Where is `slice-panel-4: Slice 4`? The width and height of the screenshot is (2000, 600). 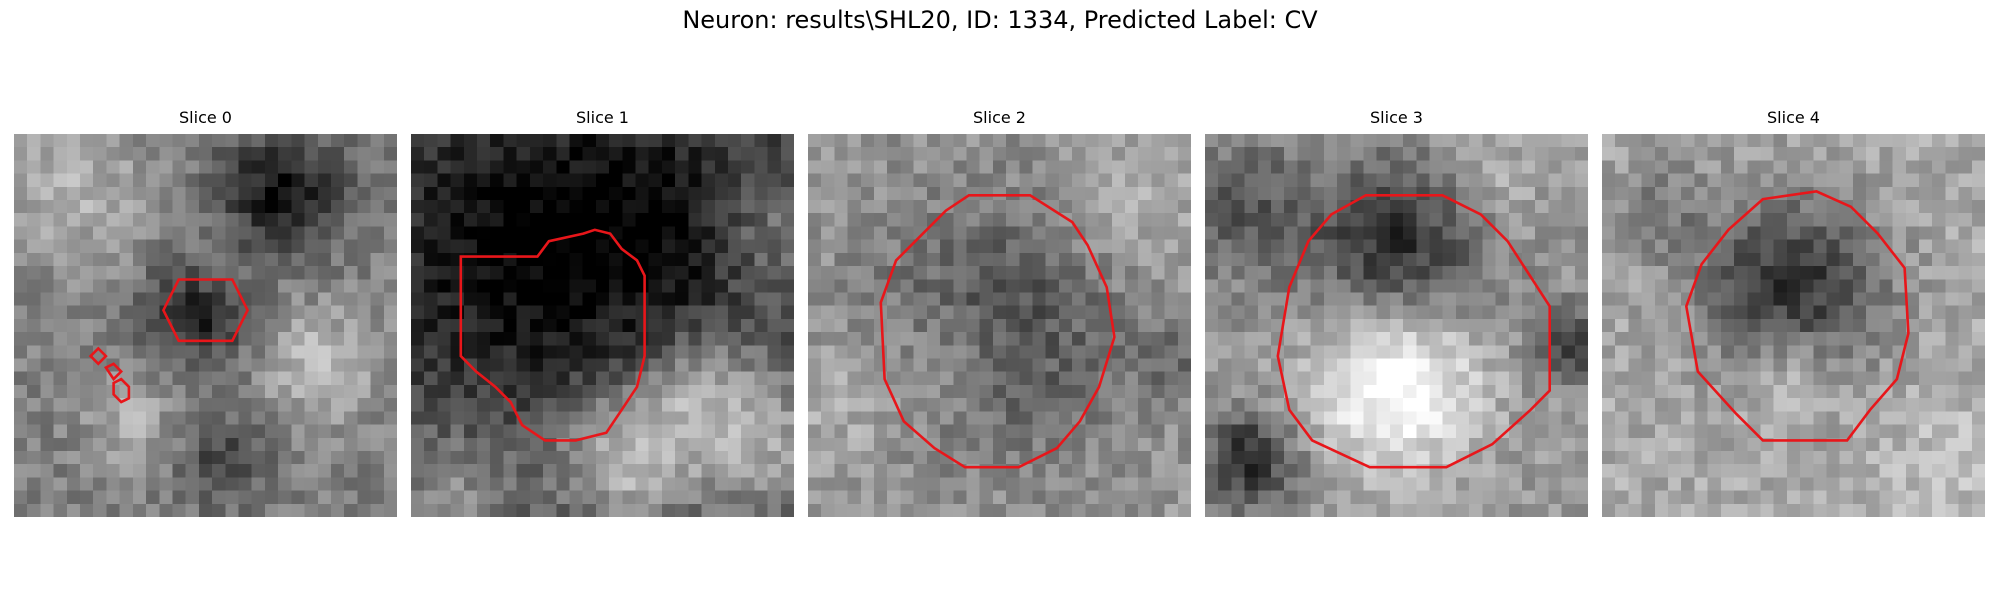
slice-panel-4: Slice 4 is located at coordinates (1793, 311).